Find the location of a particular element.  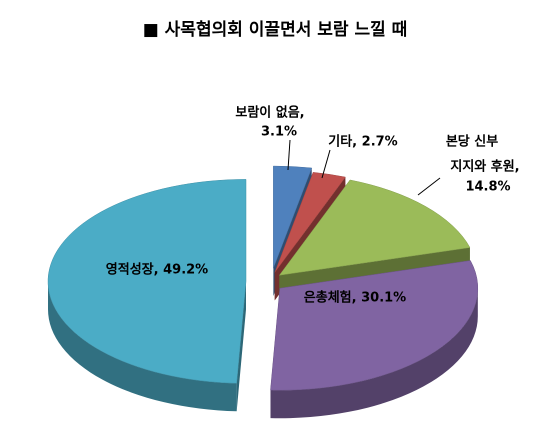

data-label: 기타, 2.7% is located at coordinates (362, 142).